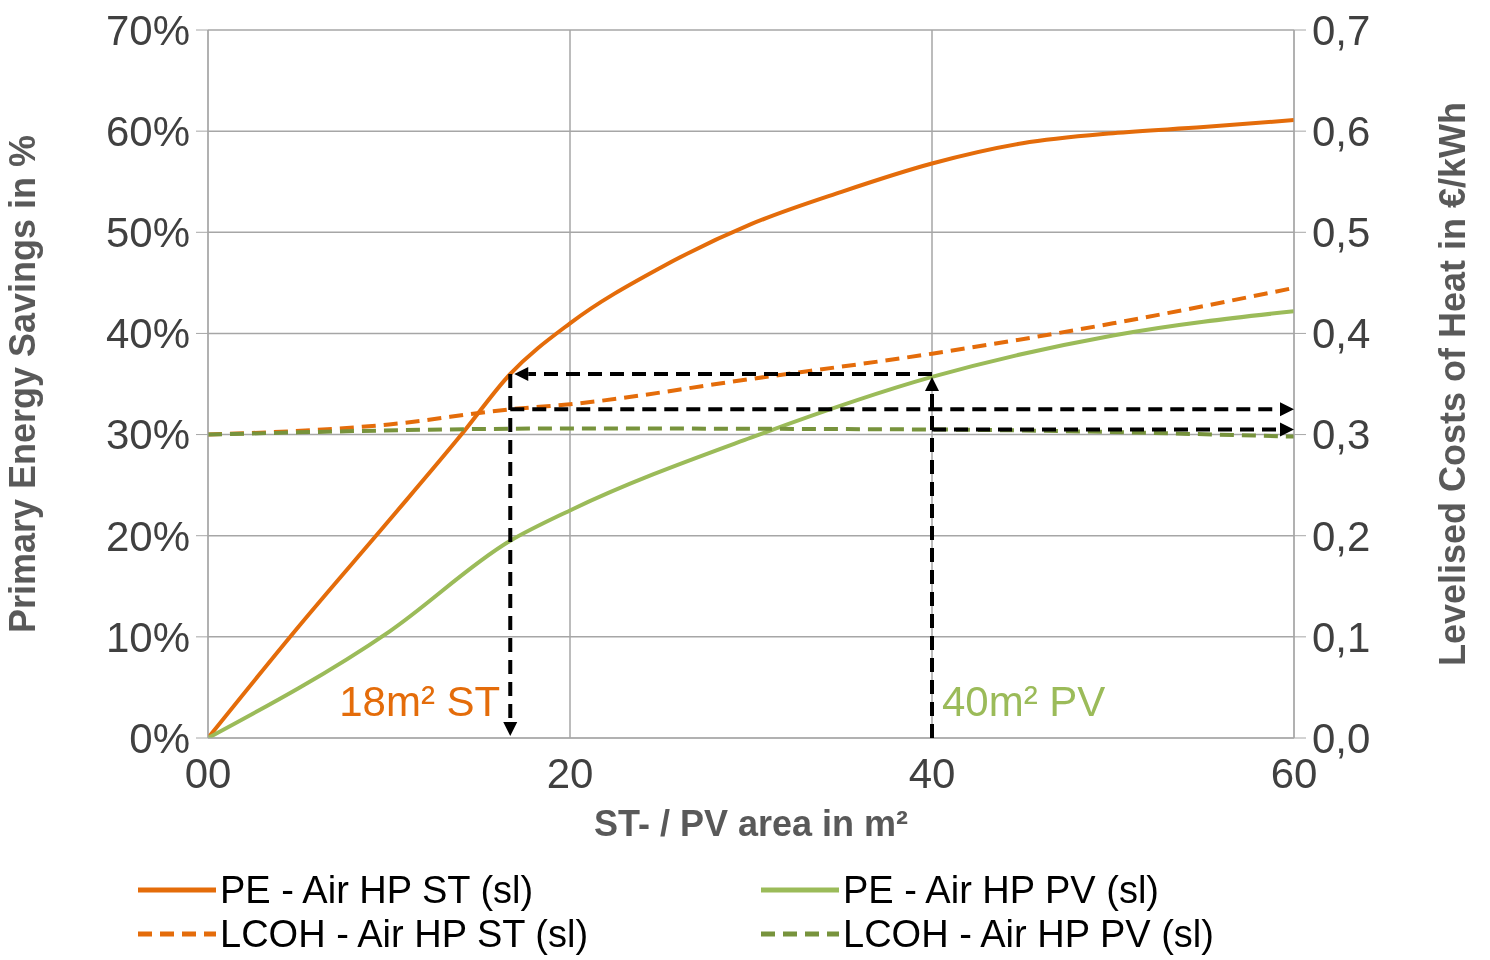 This screenshot has height=960, width=1490. What do you see at coordinates (1028, 934) in the screenshot?
I see `legend-label: LCOH - Air HP PV (sl)` at bounding box center [1028, 934].